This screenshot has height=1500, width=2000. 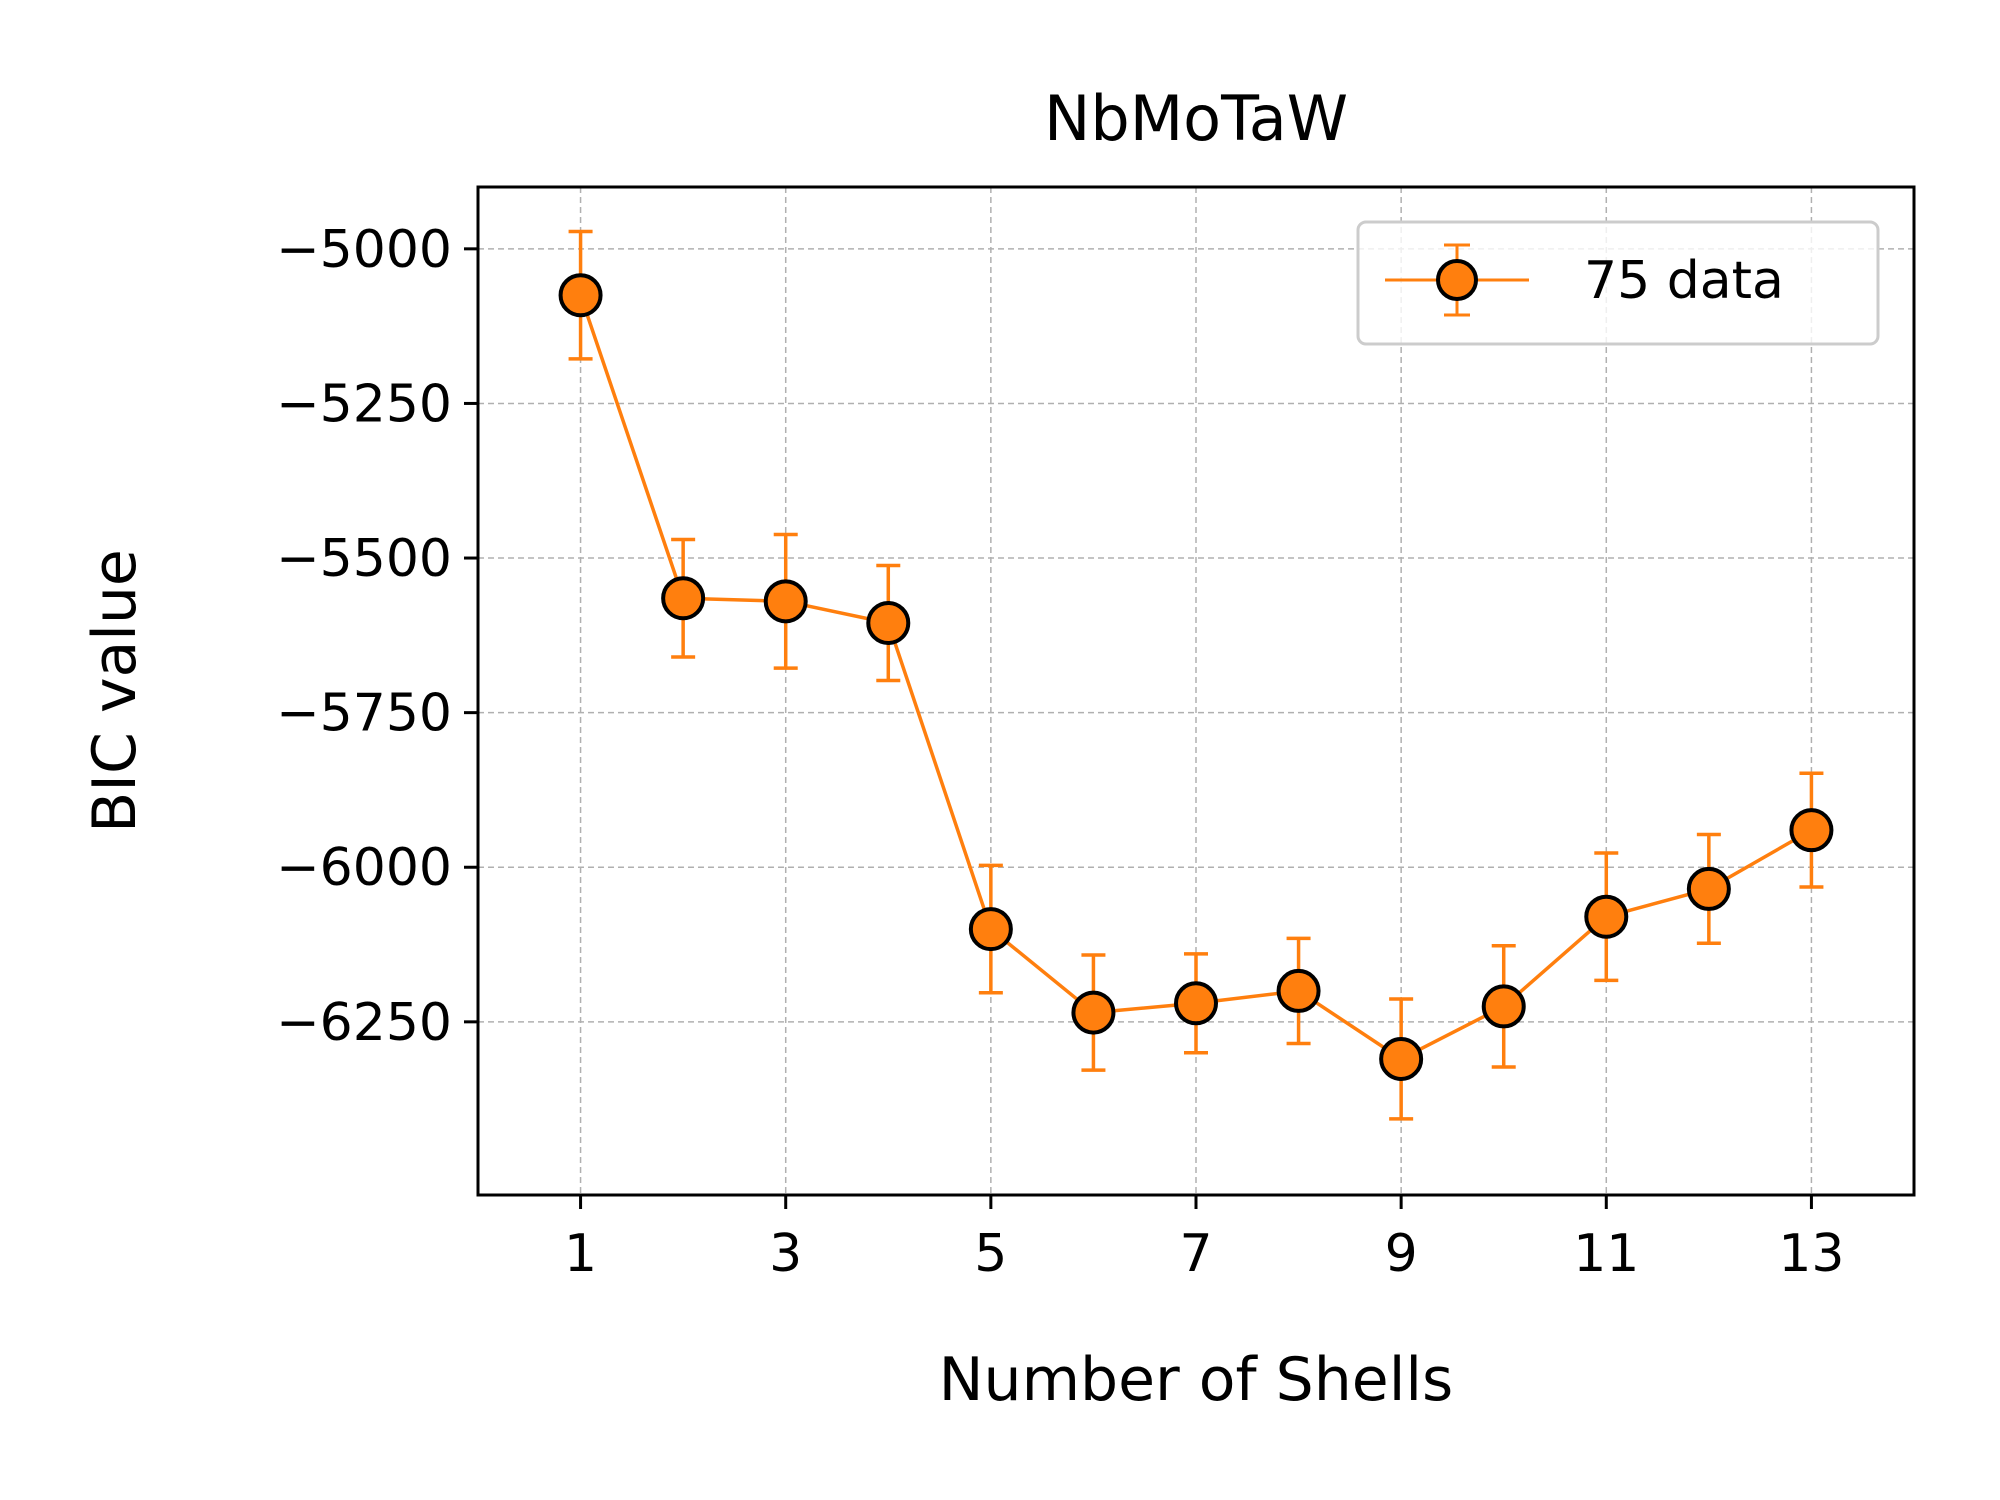 I want to click on y-tick-label: −5000, so click(x=364, y=250).